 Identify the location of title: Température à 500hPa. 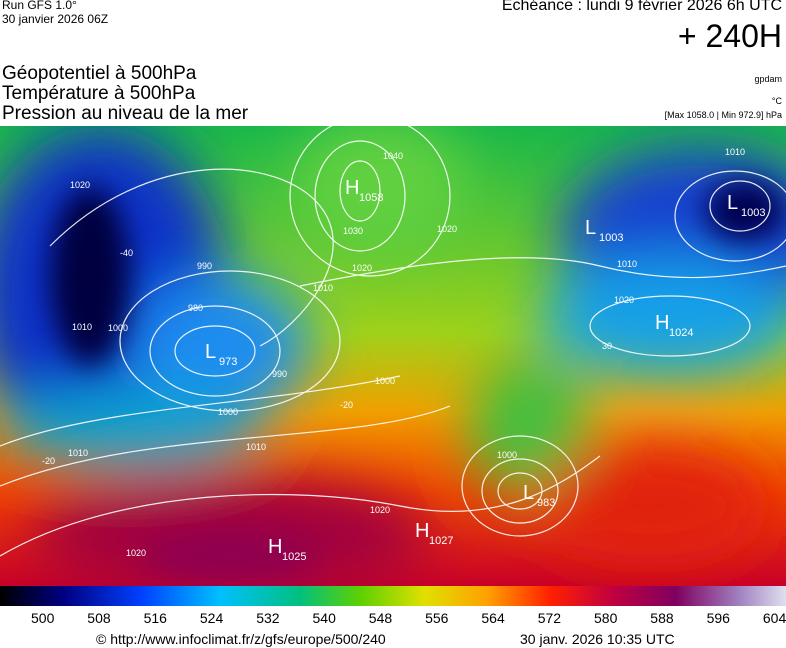
(99, 93).